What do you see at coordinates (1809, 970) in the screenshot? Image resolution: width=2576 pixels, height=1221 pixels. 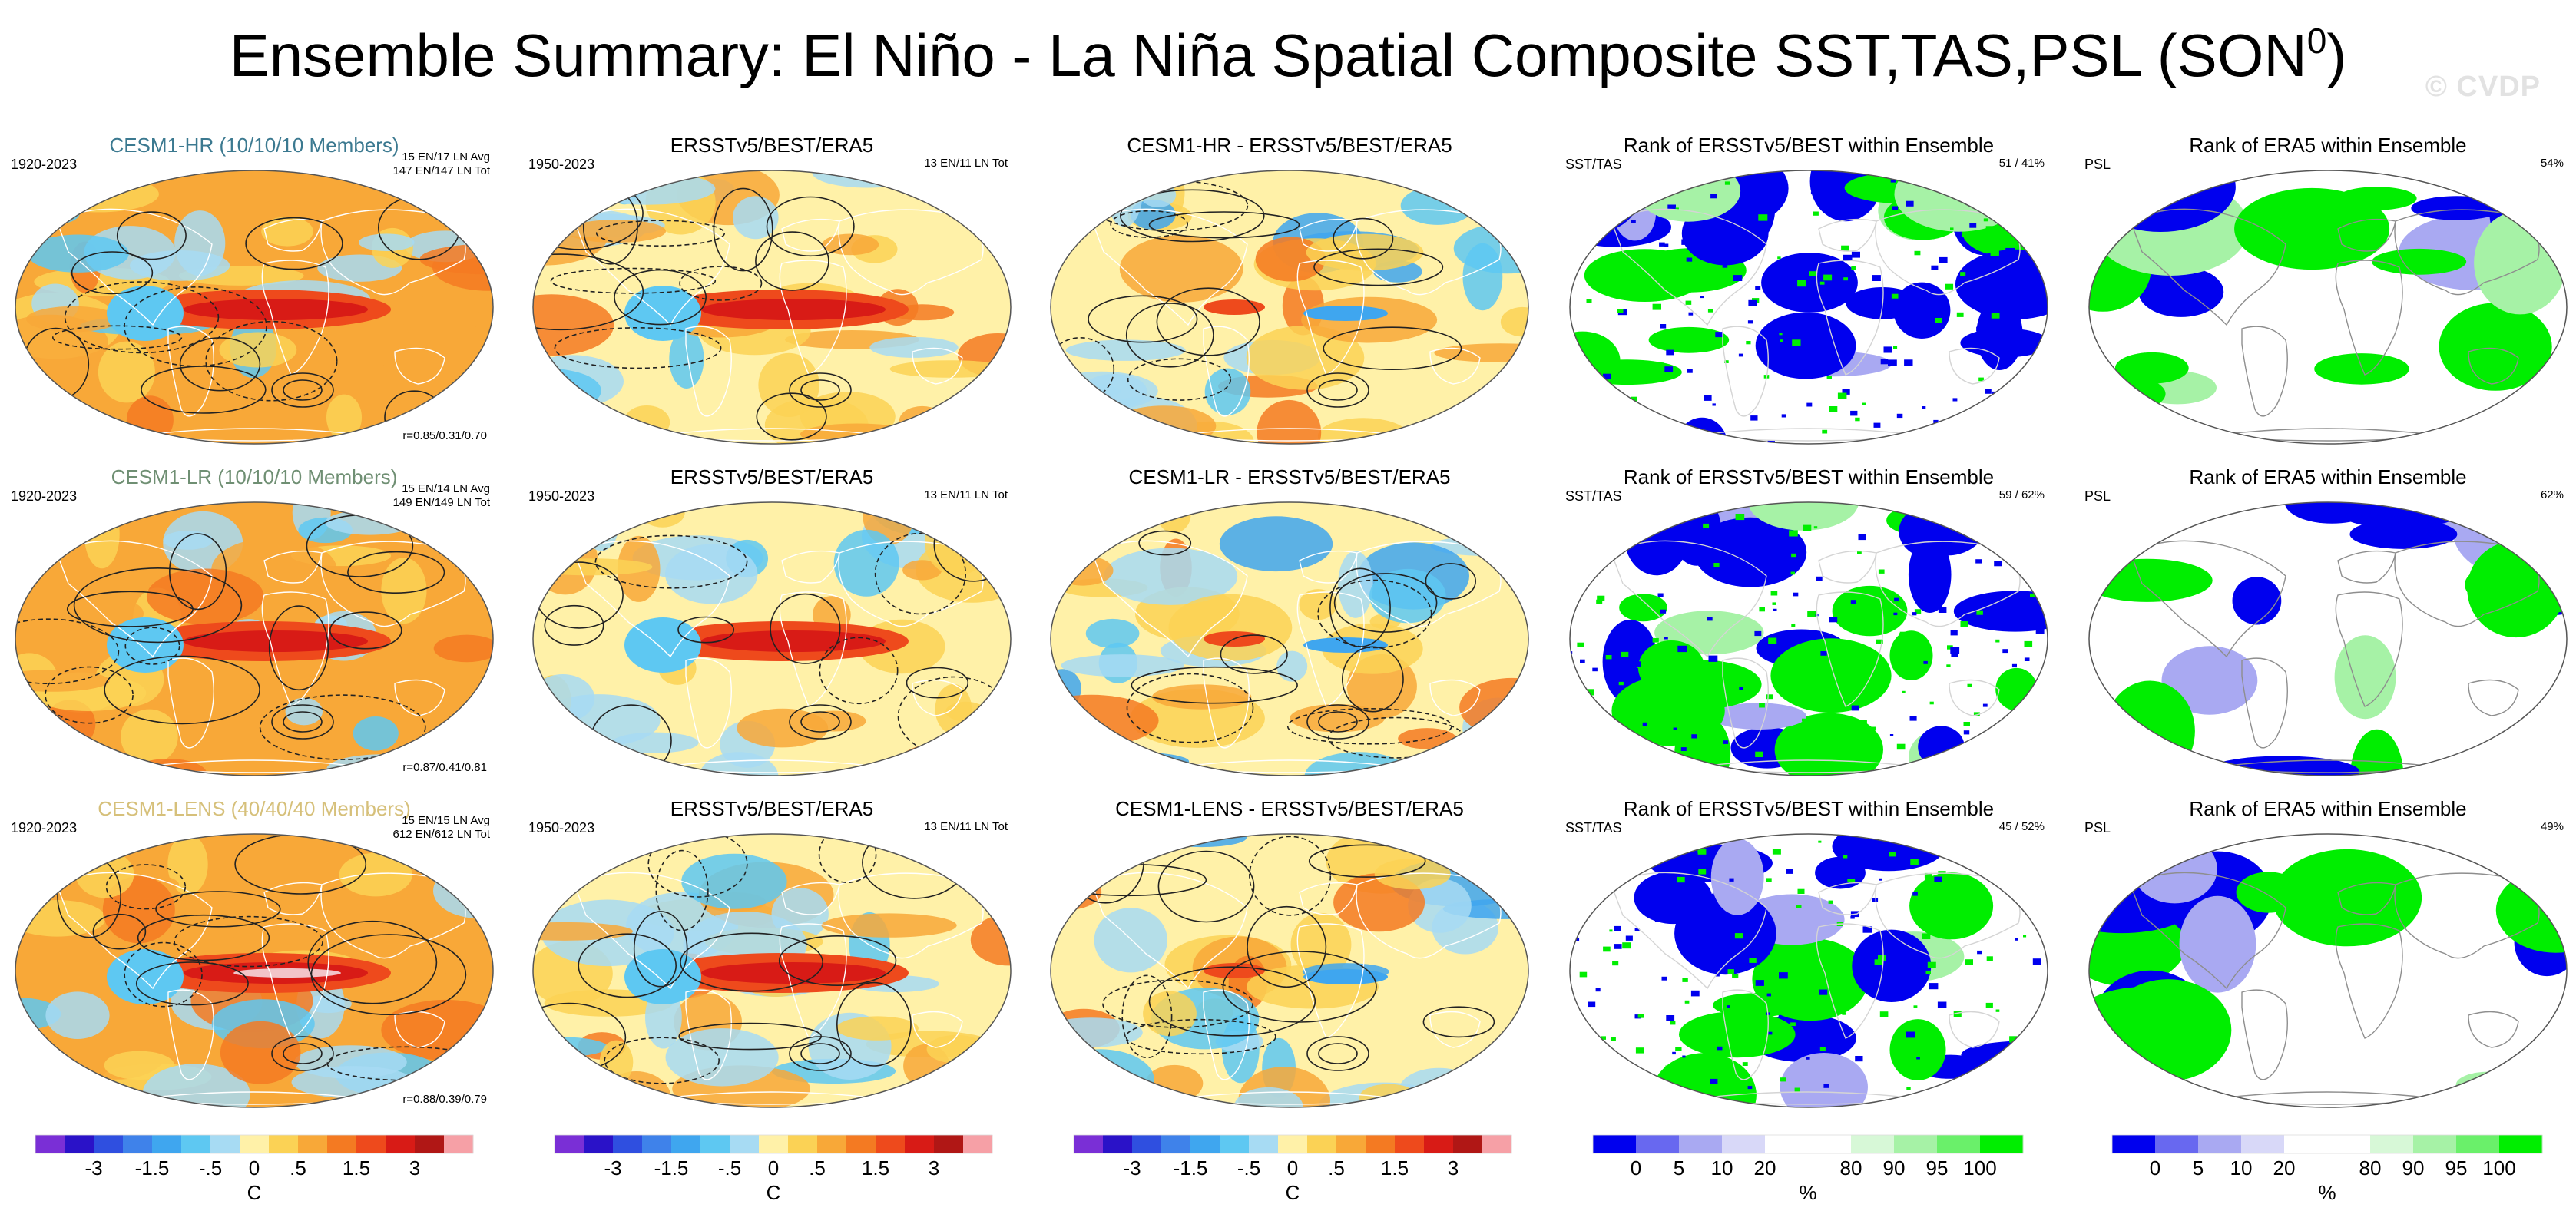 I see `rank-sst-map` at bounding box center [1809, 970].